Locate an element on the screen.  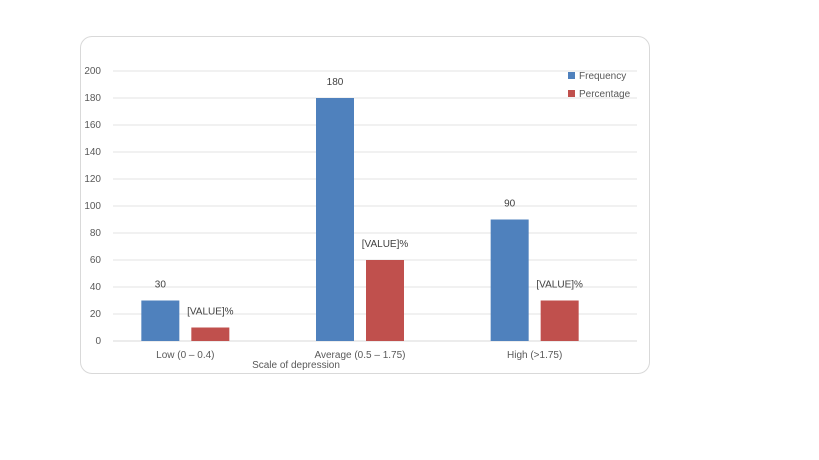
y-tick-label: 40 is located at coordinates (96, 287).